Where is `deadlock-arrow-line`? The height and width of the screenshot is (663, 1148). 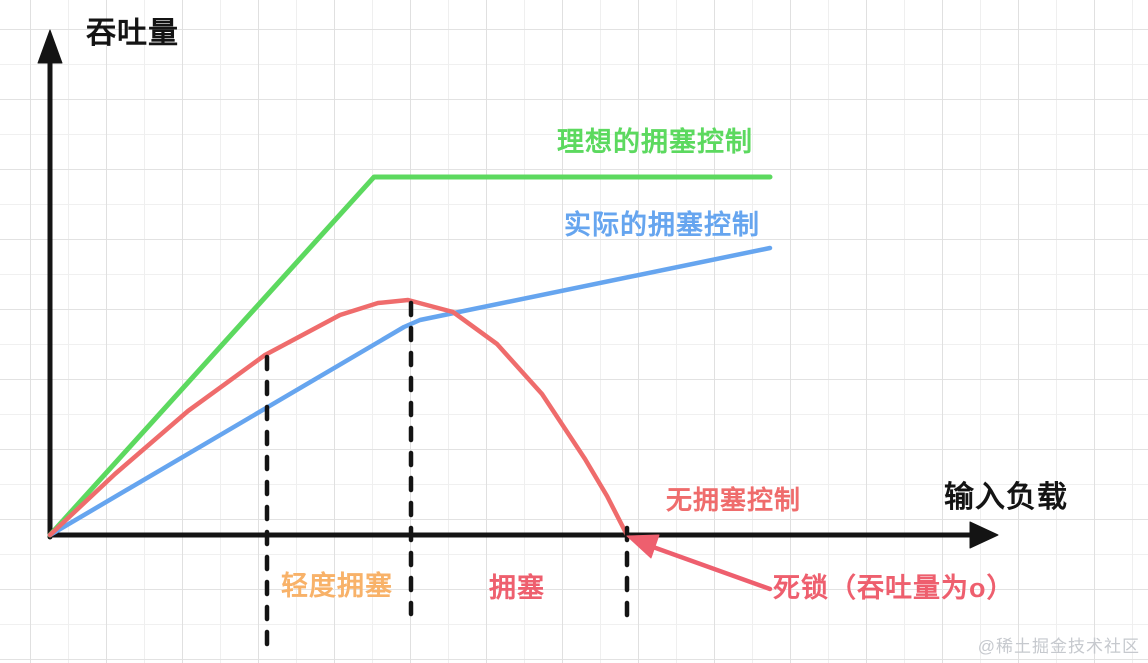
deadlock-arrow-line is located at coordinates (711, 568).